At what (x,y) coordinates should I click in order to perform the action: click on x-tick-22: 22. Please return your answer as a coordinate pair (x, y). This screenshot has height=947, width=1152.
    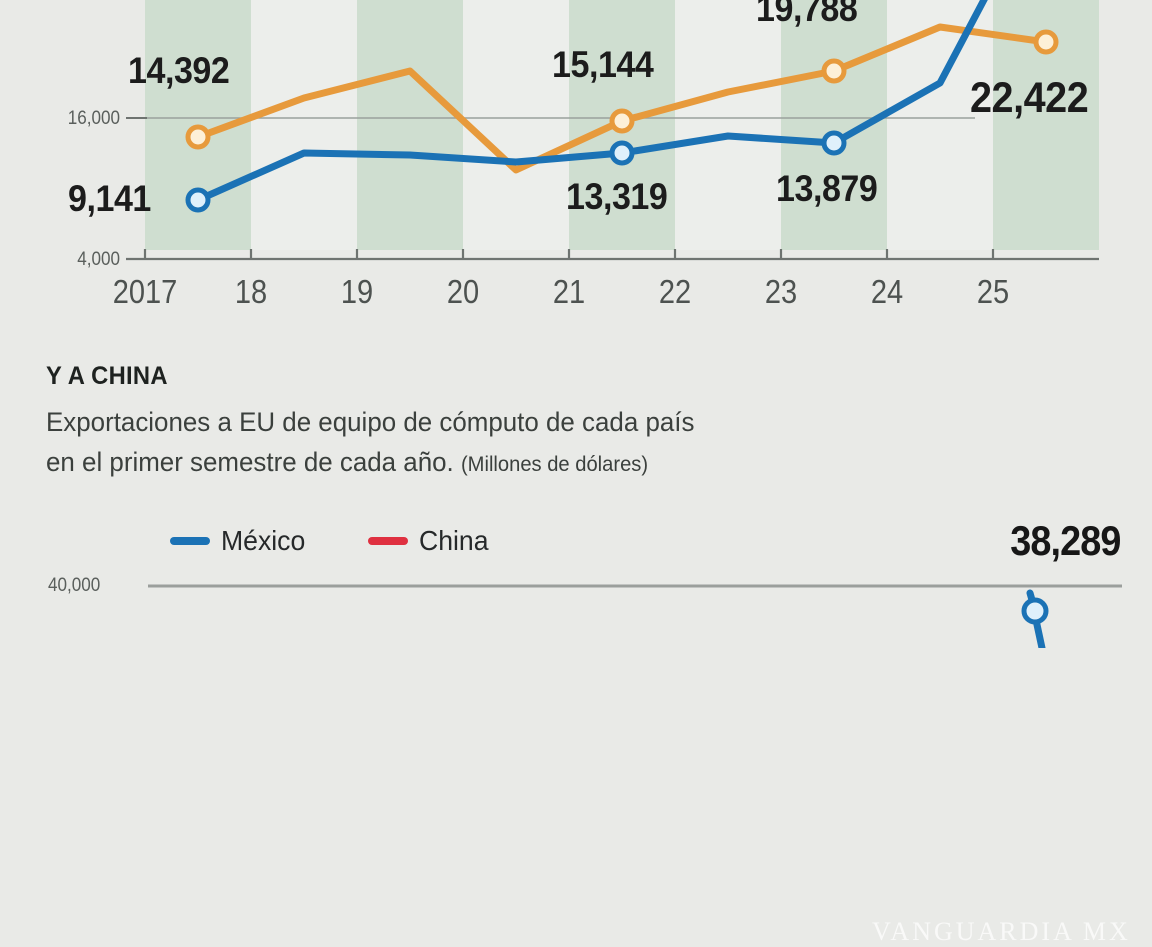
    Looking at the image, I should click on (675, 291).